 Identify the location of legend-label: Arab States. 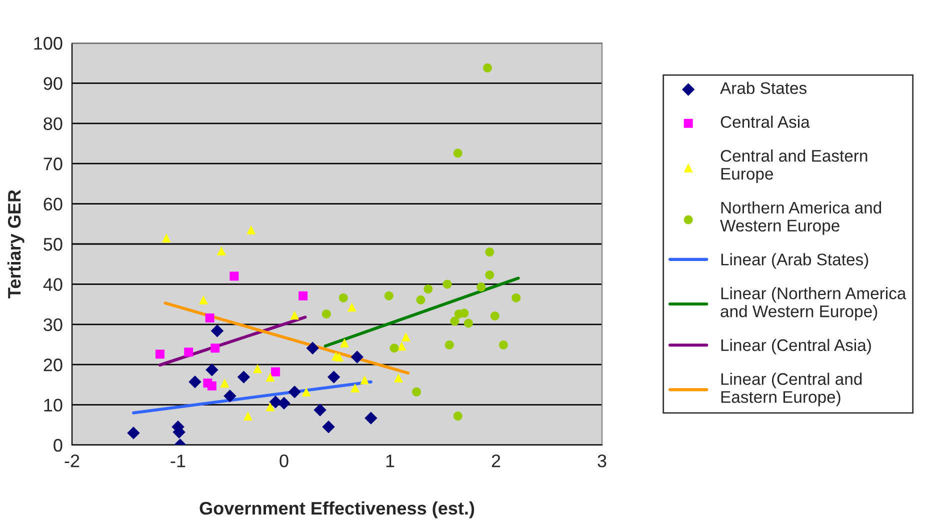
(763, 88).